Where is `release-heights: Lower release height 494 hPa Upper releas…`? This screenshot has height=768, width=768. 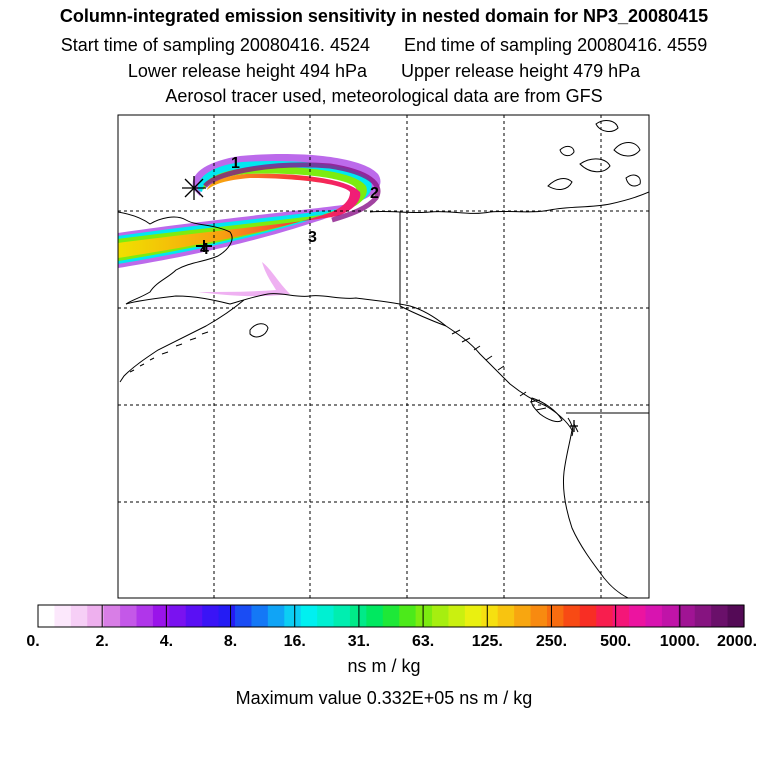 release-heights: Lower release height 494 hPa Upper releas… is located at coordinates (384, 71).